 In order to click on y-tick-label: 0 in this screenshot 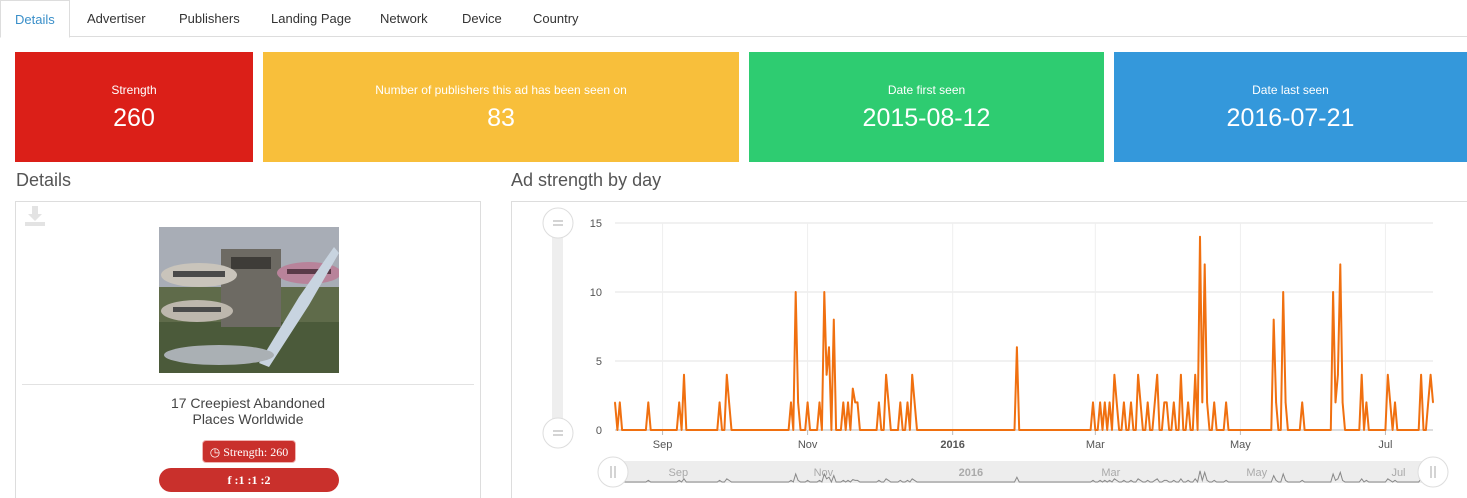, I will do `click(599, 431)`.